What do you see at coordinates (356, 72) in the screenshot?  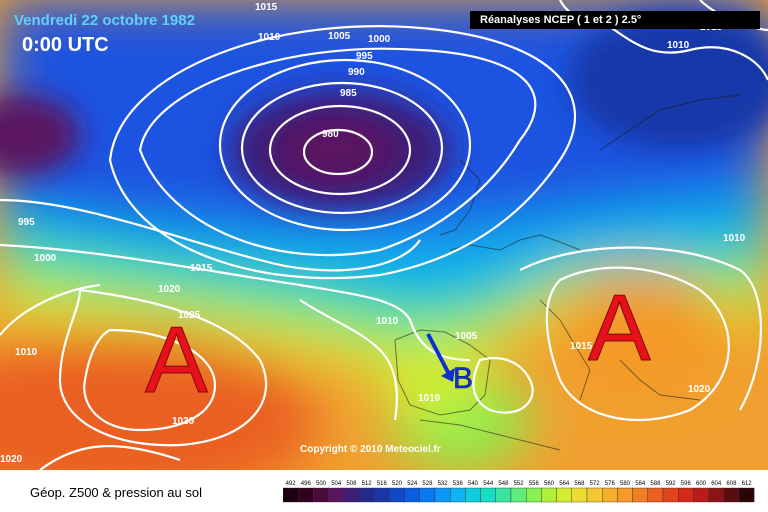 I see `isobar-label: 990` at bounding box center [356, 72].